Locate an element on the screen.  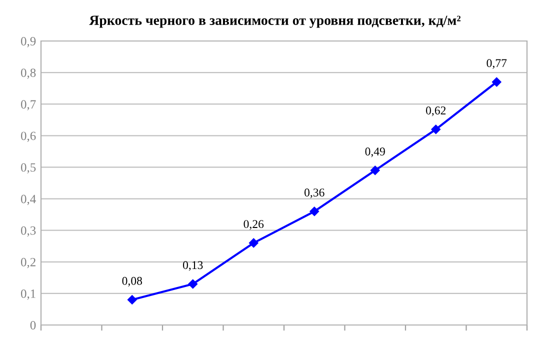
y-tick-label: 0,8 is located at coordinates (28, 73).